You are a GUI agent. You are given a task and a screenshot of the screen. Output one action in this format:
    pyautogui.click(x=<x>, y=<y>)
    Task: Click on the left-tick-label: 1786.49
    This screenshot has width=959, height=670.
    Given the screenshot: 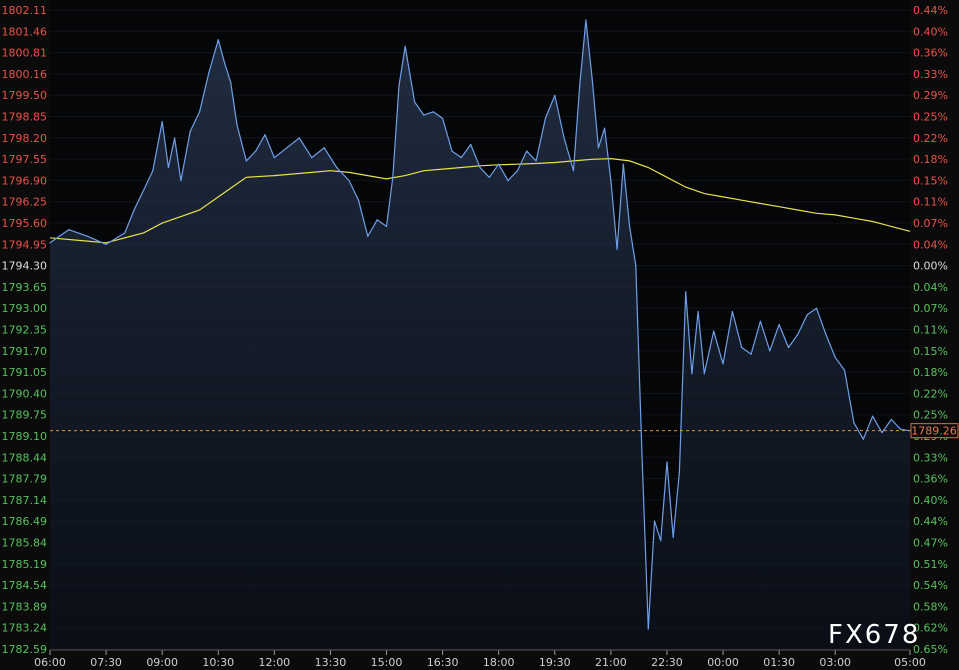 What is the action you would take?
    pyautogui.click(x=25, y=521)
    